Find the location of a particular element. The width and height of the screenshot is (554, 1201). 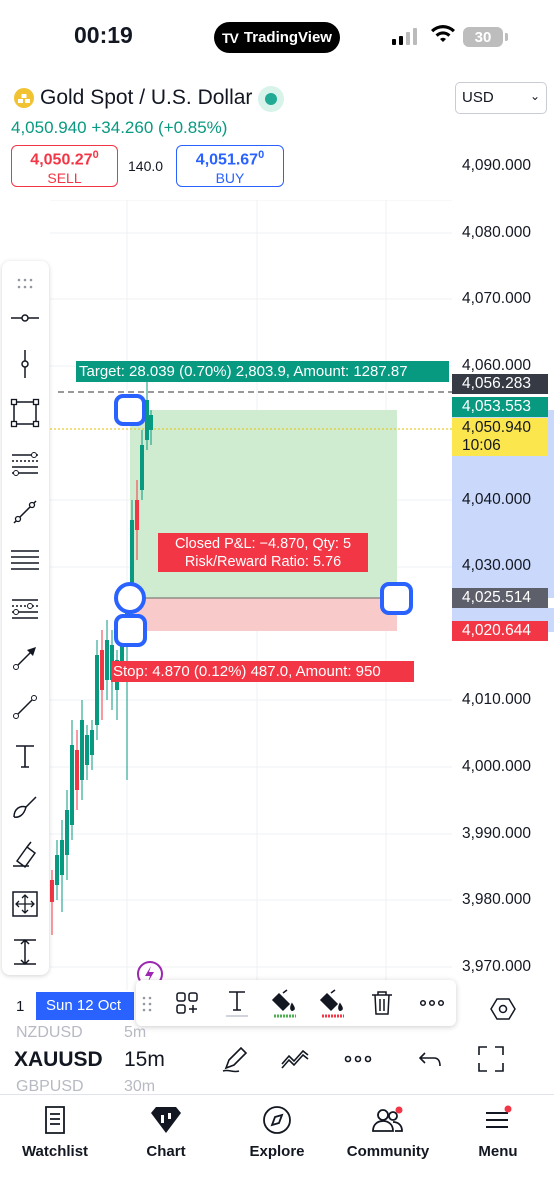

measure-icon is located at coordinates (25, 904).